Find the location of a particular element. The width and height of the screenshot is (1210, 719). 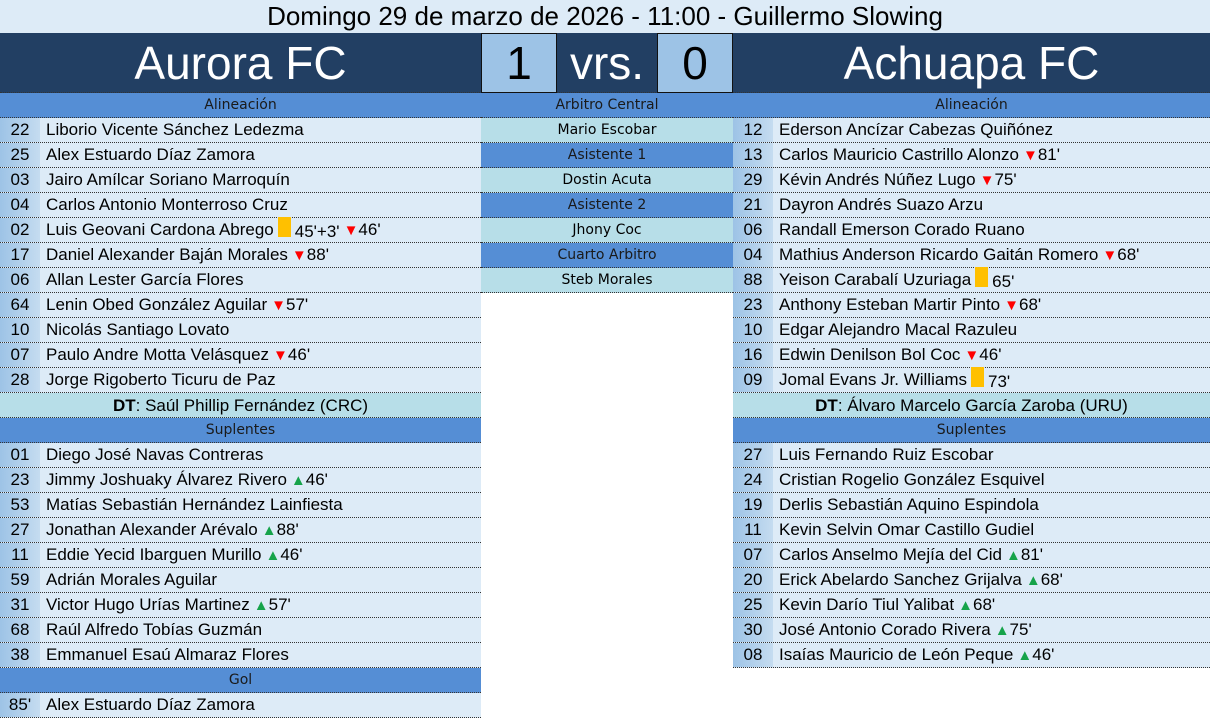

player-row: 23 Anthony Esteban Martir Pinto ▼68' is located at coordinates (971, 305).